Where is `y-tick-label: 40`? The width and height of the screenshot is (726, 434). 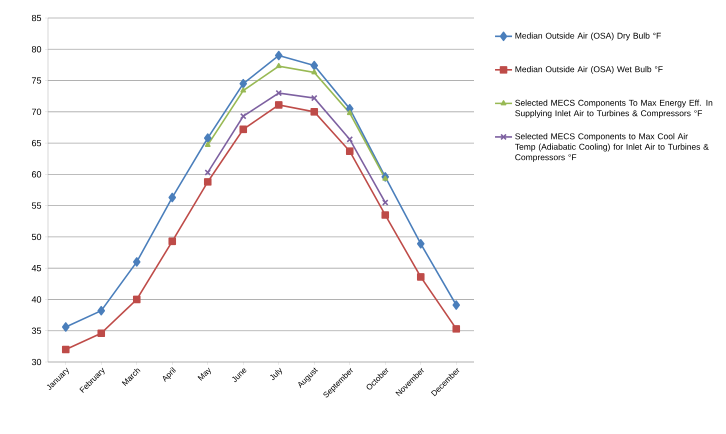
y-tick-label: 40 is located at coordinates (37, 299).